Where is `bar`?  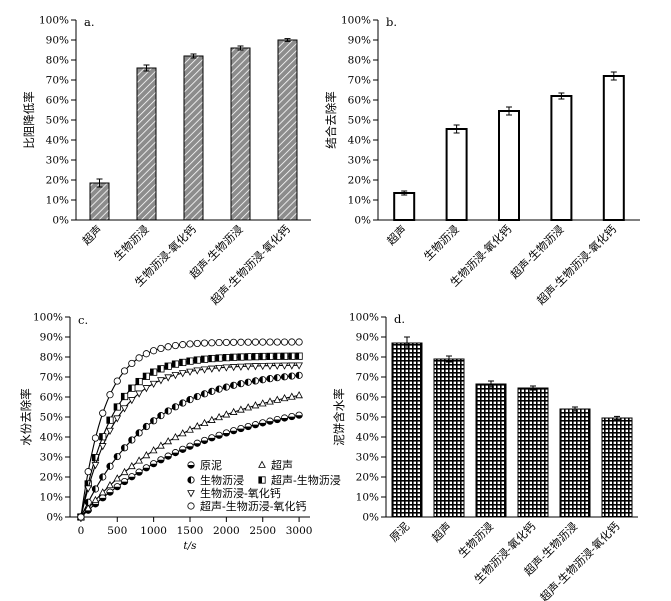
bar is located at coordinates (193, 138).